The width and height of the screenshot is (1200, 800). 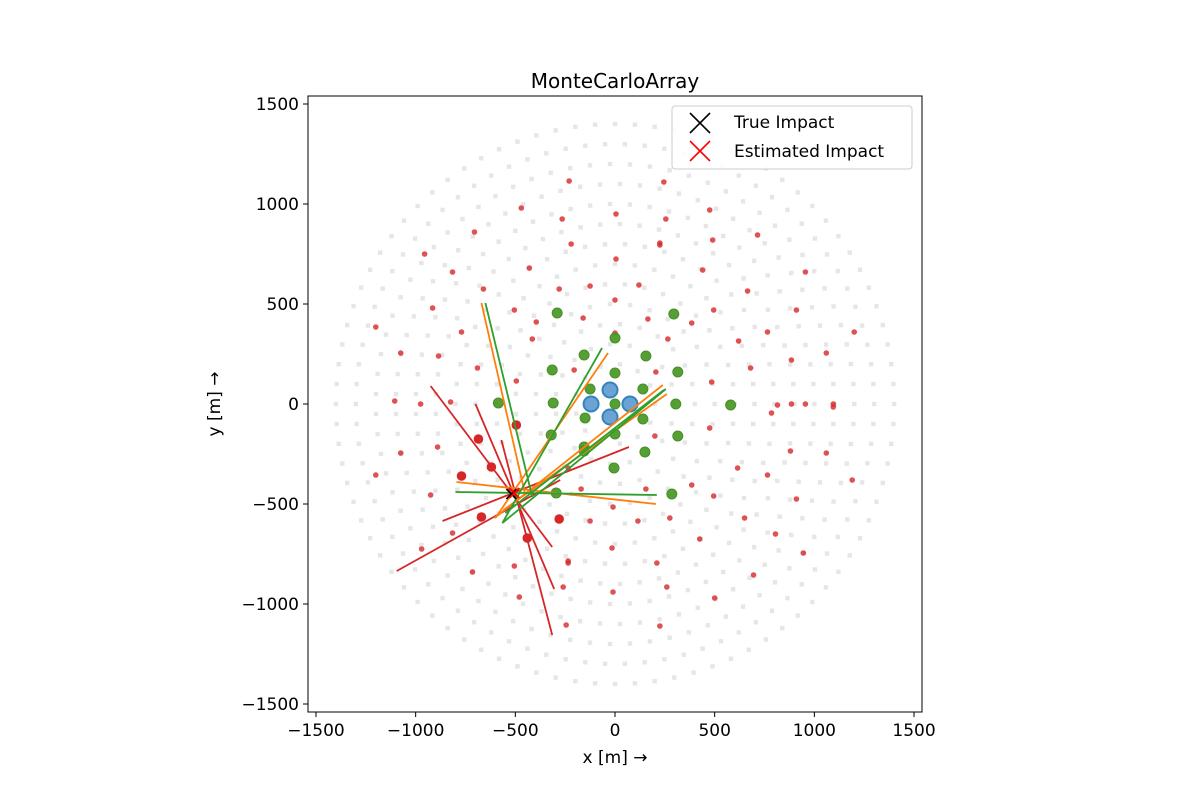 What do you see at coordinates (792, 137) in the screenshot?
I see `legend-box` at bounding box center [792, 137].